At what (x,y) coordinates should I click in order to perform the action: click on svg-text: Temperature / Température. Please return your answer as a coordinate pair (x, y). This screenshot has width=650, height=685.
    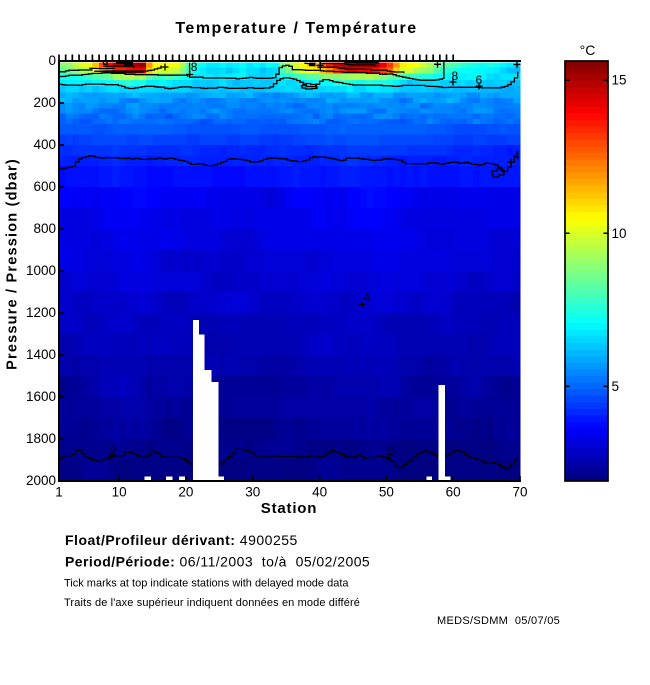
    Looking at the image, I should click on (296, 28).